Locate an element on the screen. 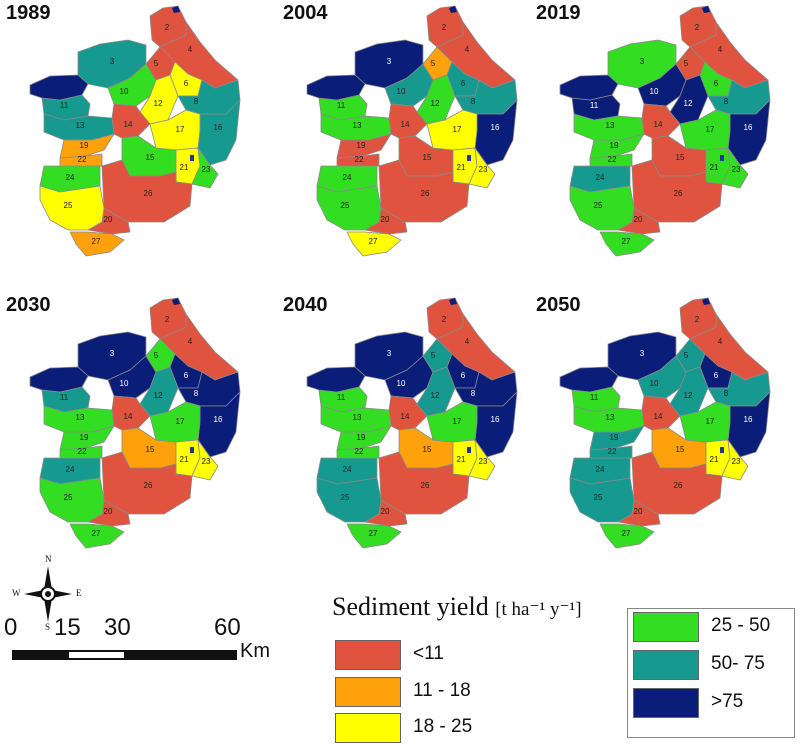  compass-west-label: W is located at coordinates (16, 593).